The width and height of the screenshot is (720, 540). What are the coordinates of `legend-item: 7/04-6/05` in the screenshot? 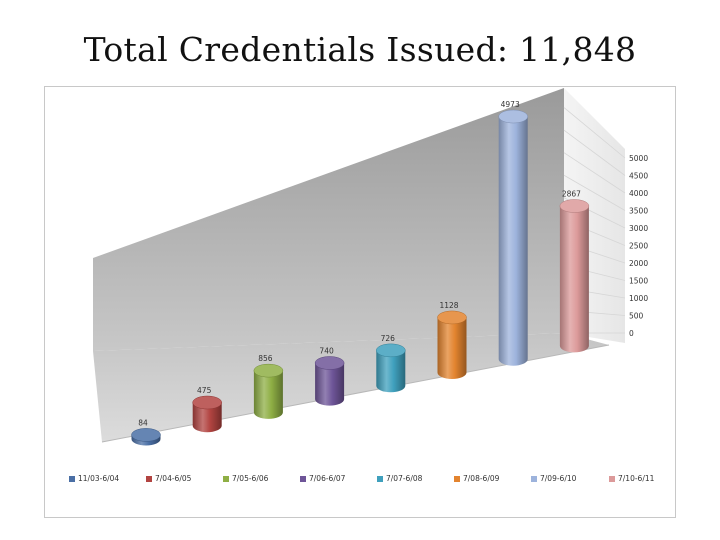 It's located at (168, 478).